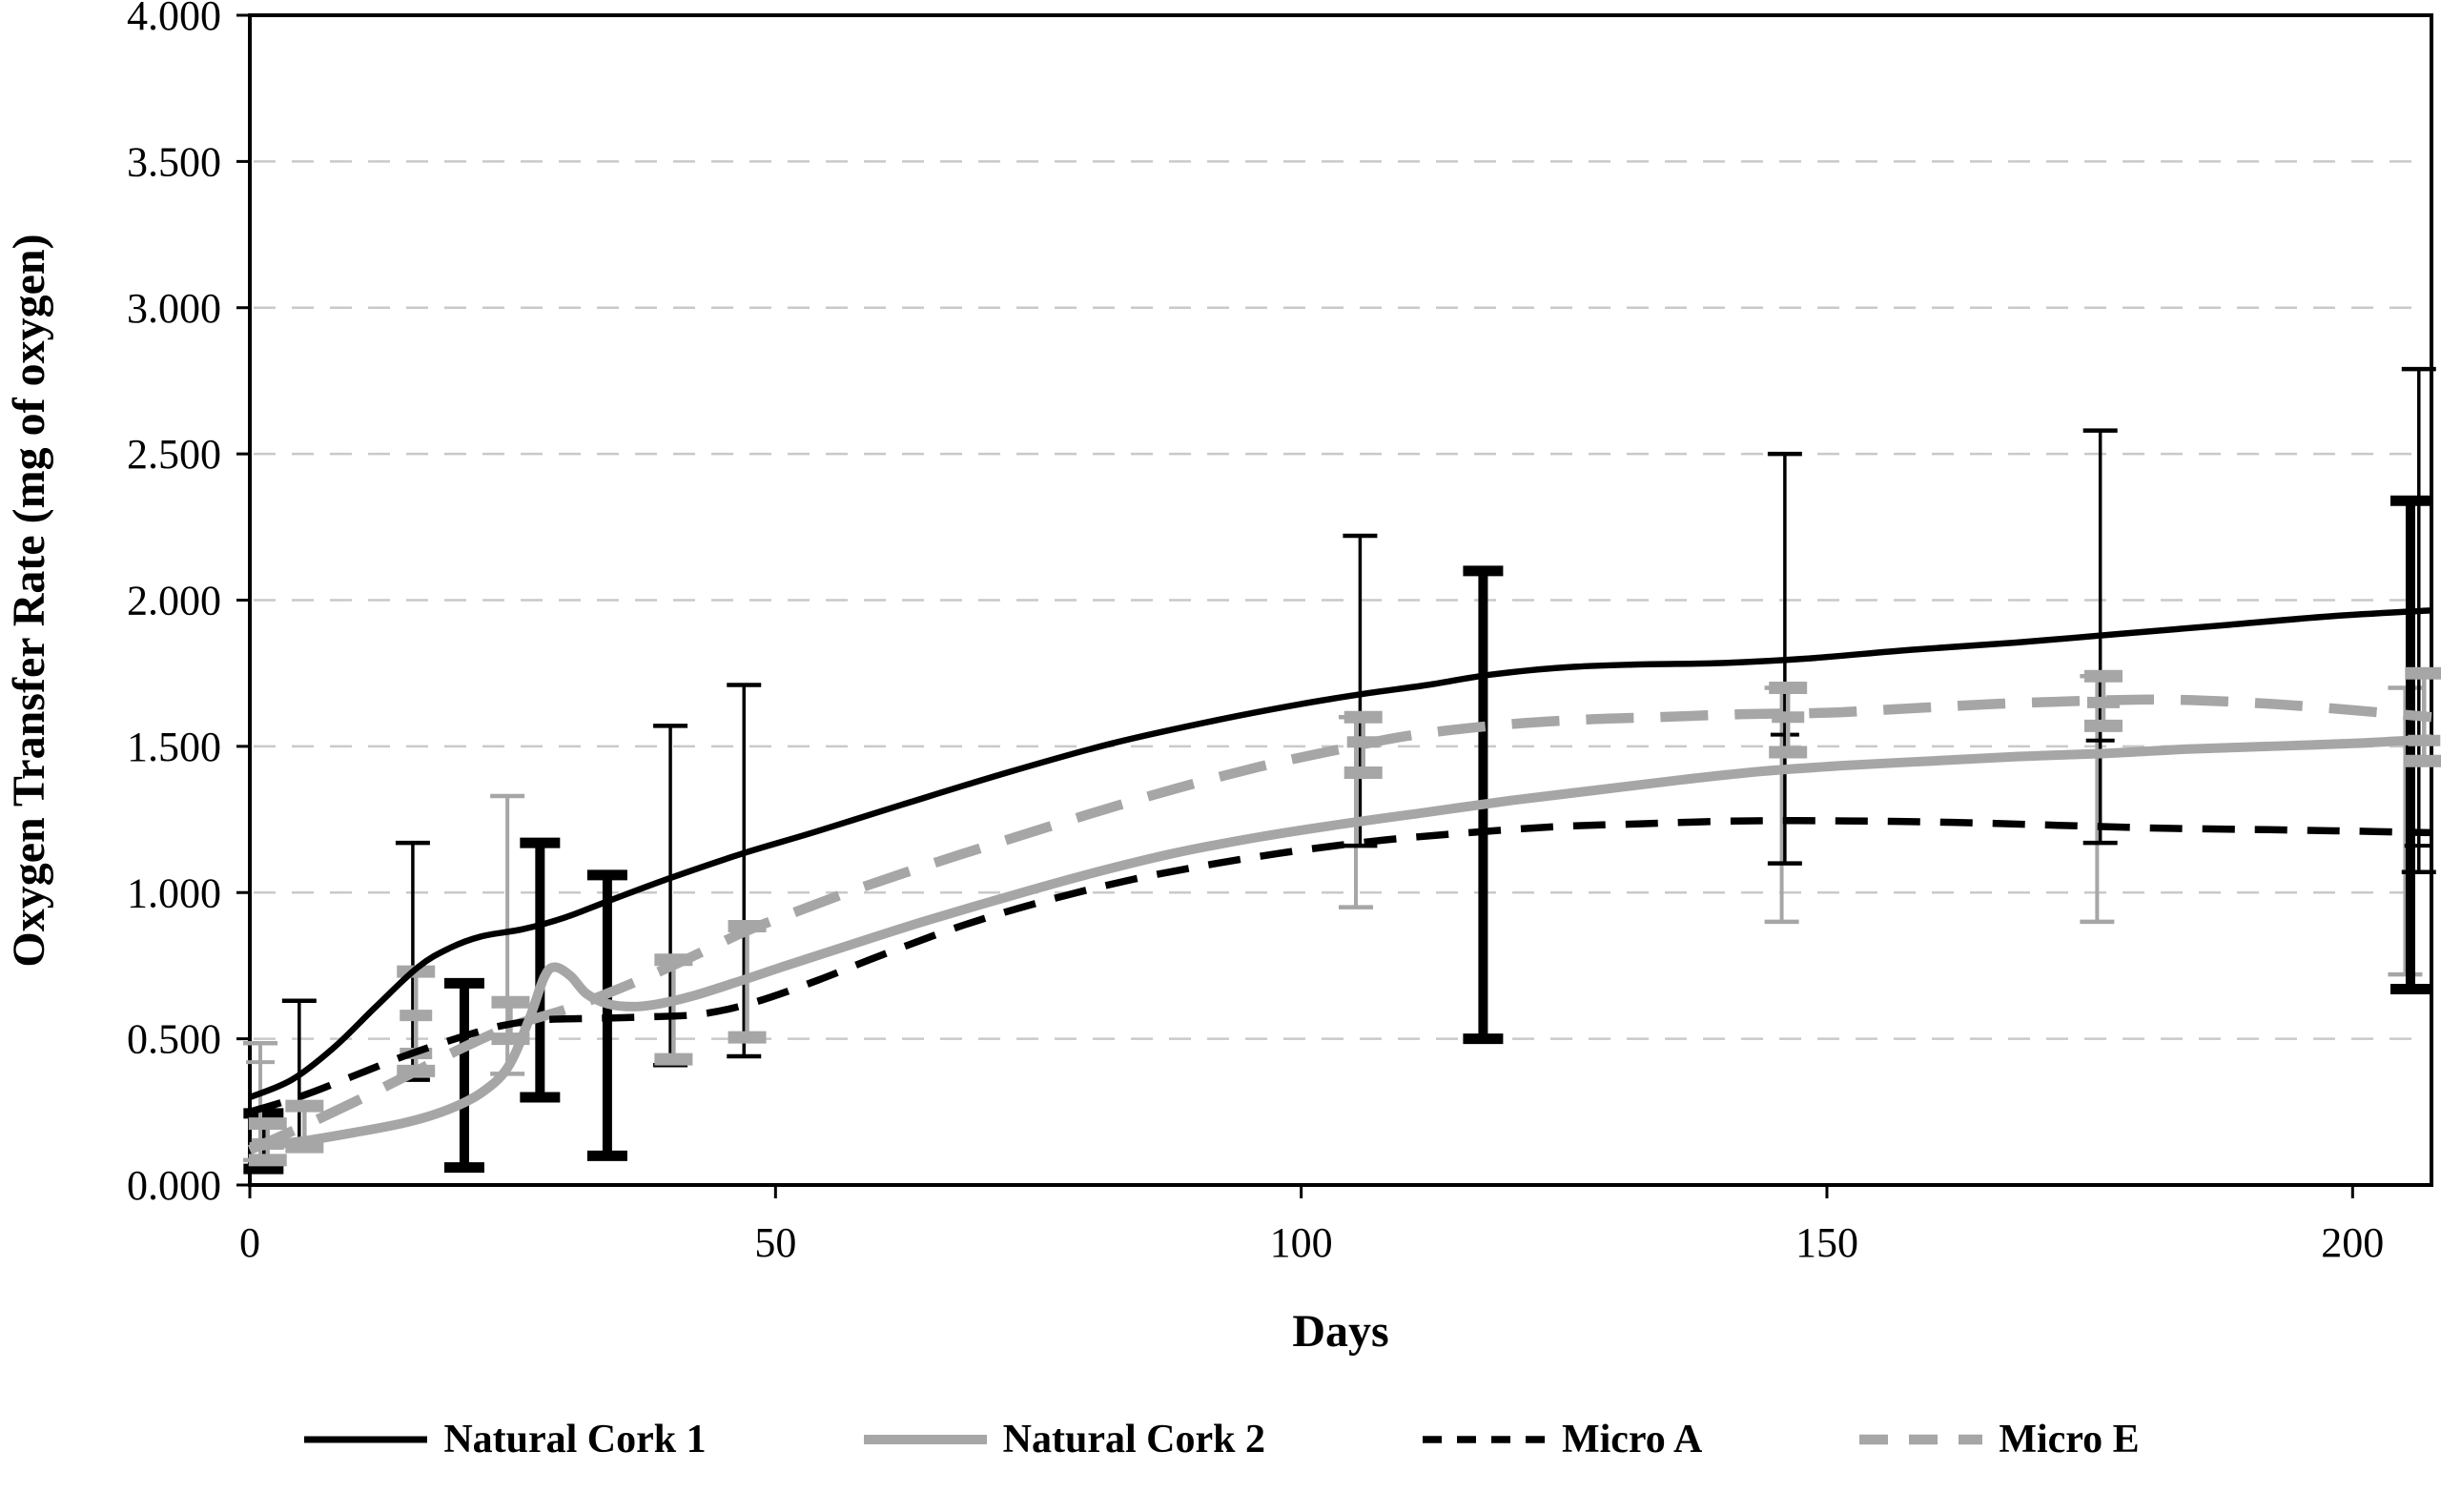 This screenshot has height=1512, width=2441. Describe the element at coordinates (1133, 1439) in the screenshot. I see `legend-label: Natural Cork 2` at that location.